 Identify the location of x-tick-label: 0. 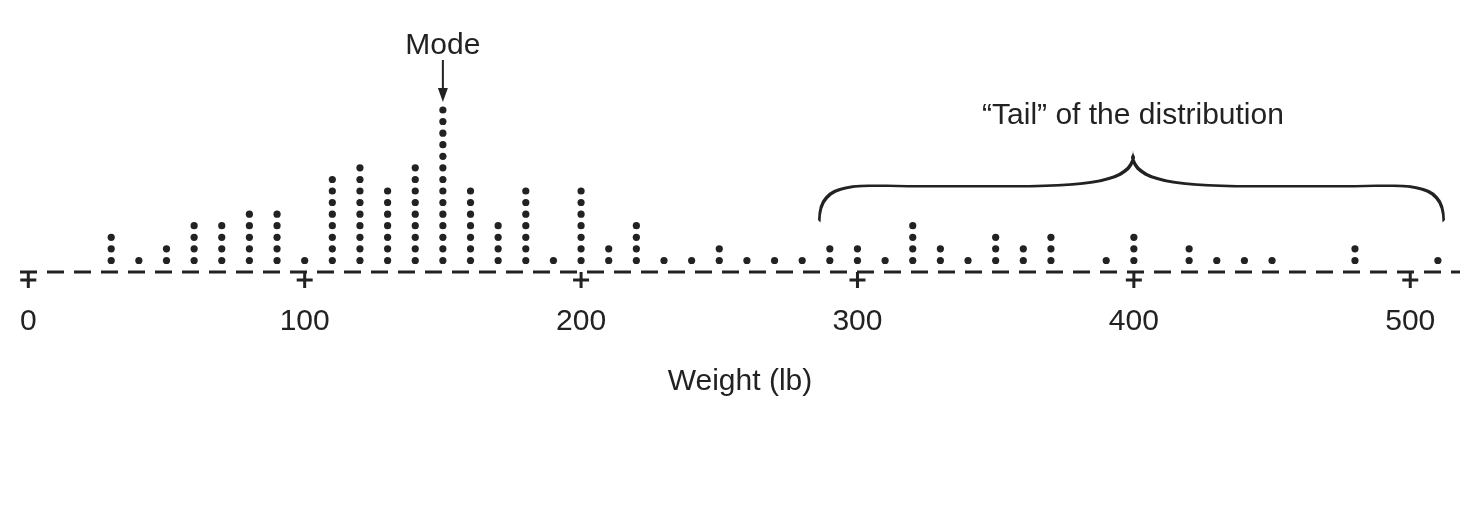
(28, 319).